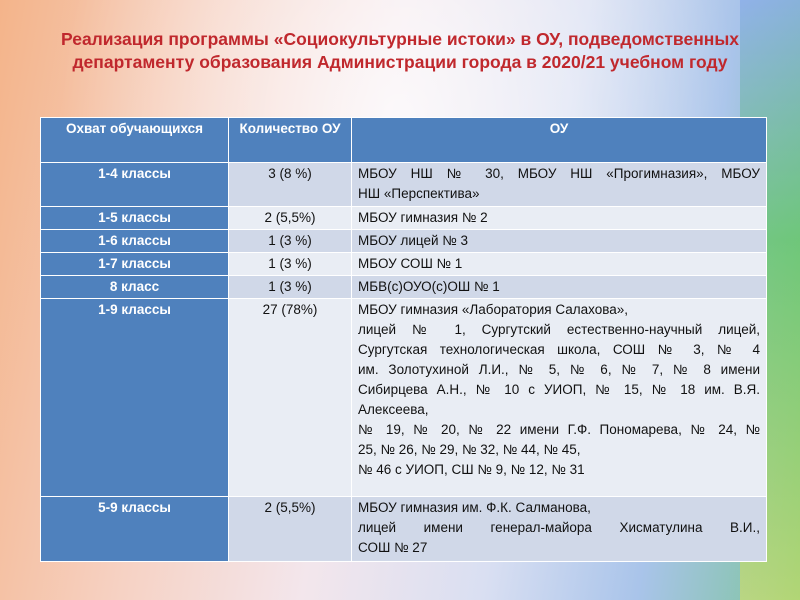 This screenshot has height=600, width=800. Describe the element at coordinates (134, 140) in the screenshot. I see `header-coverage: Охват обучающихся` at that location.